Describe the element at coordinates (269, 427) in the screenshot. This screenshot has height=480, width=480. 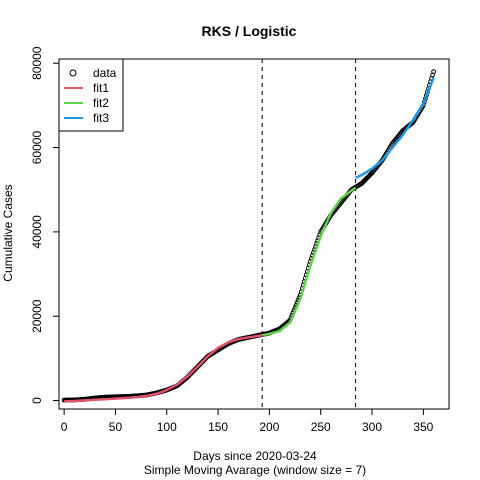
I see `x-tick-label: 200` at that location.